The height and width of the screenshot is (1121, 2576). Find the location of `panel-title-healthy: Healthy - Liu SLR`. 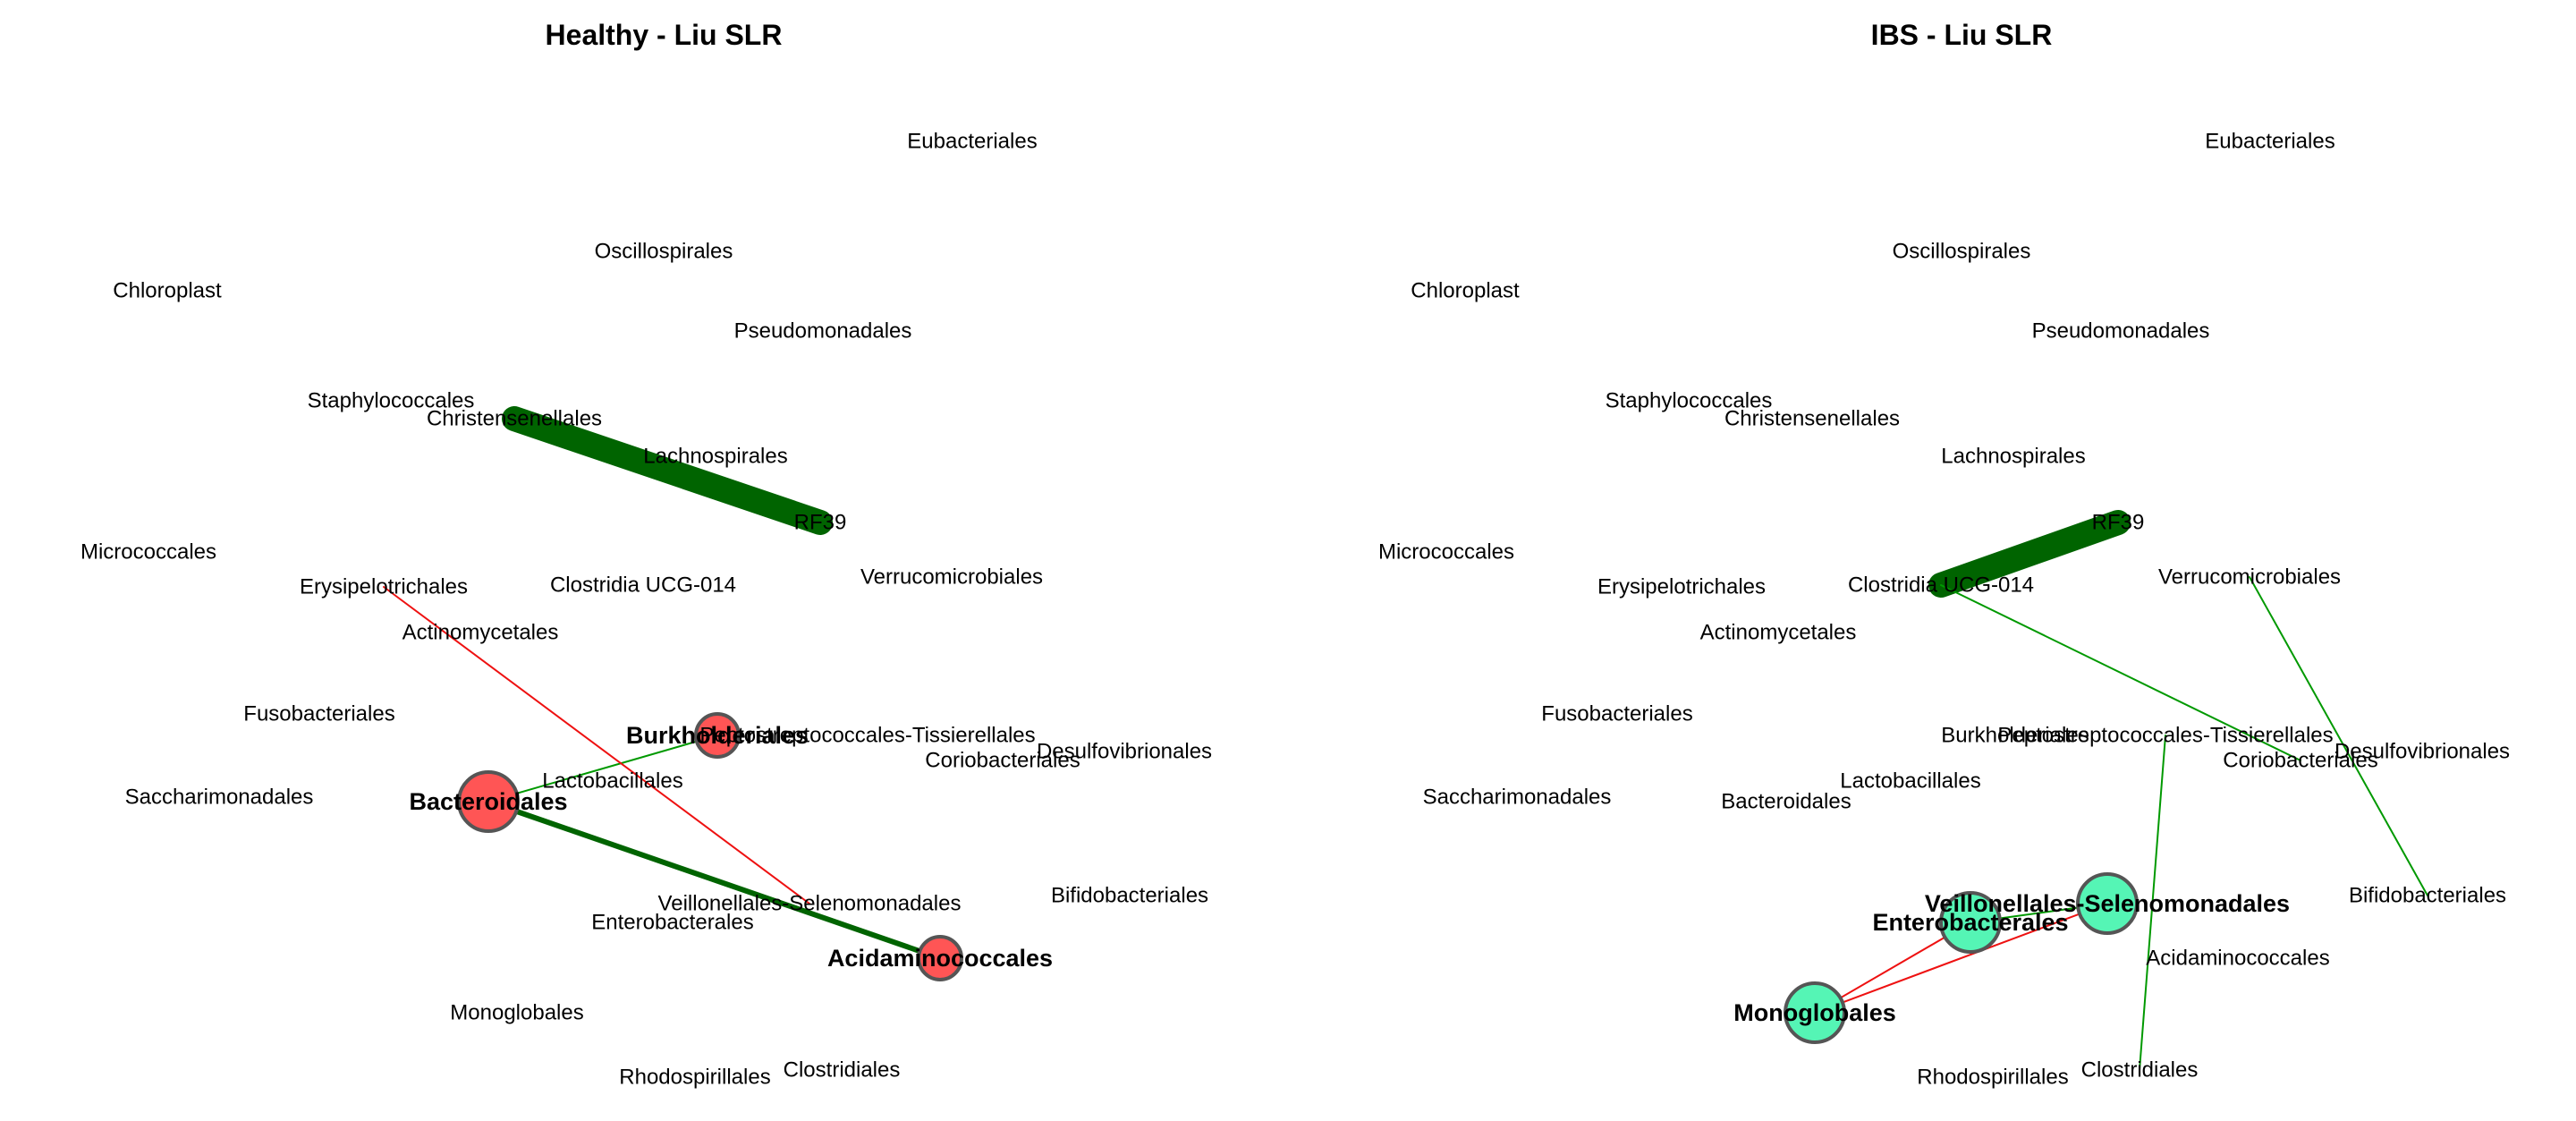

panel-title-healthy: Healthy - Liu SLR is located at coordinates (664, 35).